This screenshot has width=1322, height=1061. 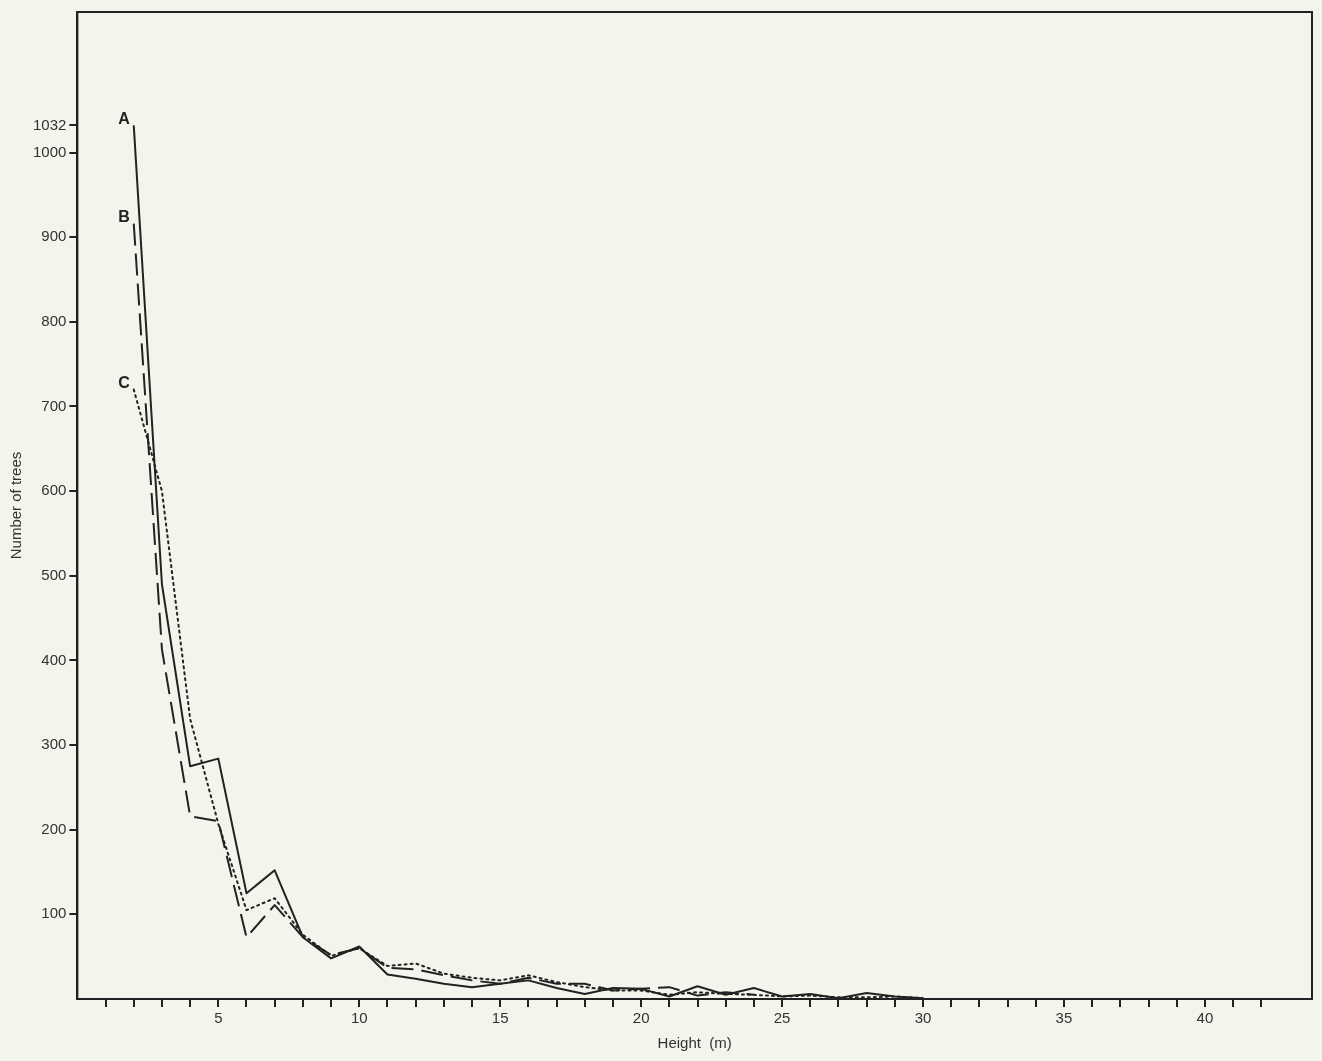 What do you see at coordinates (124, 382) in the screenshot?
I see `series-label: C` at bounding box center [124, 382].